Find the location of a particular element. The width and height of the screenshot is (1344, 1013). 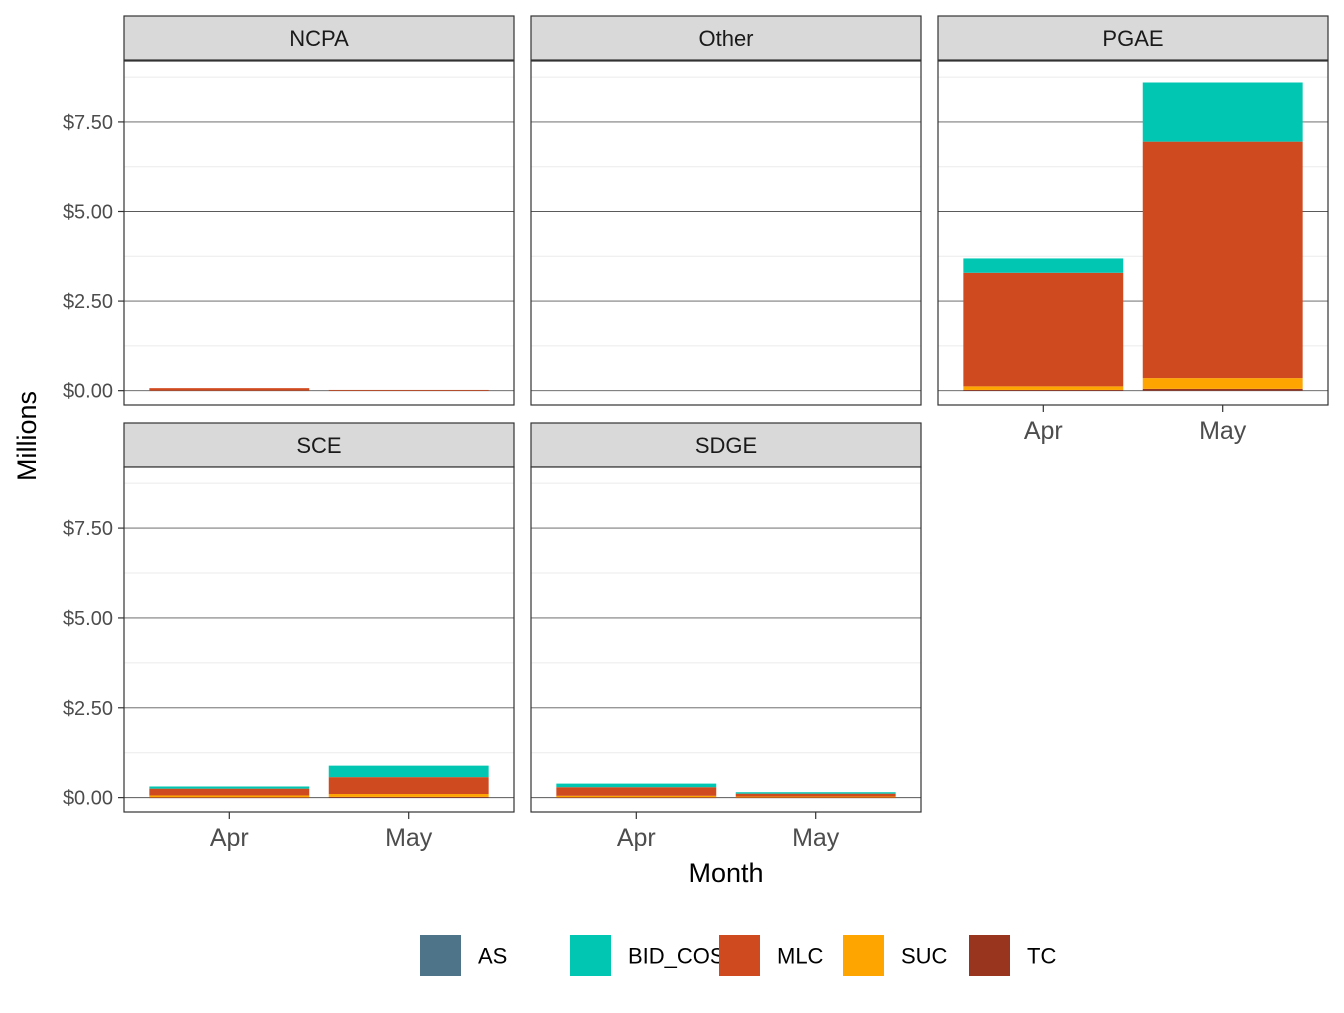

facet-sdge: SDGE Apr May is located at coordinates (726, 637).